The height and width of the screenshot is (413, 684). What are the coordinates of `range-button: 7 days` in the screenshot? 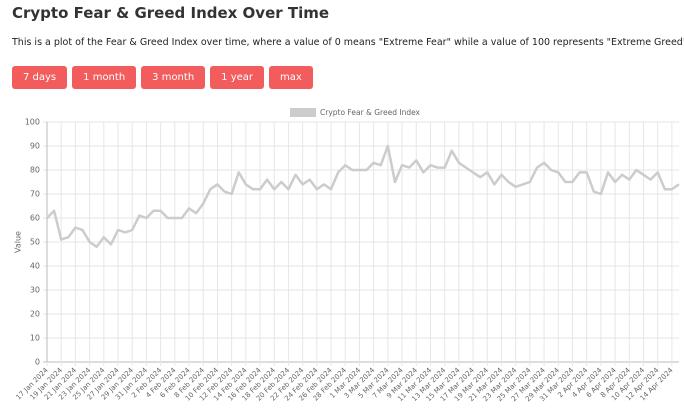 It's located at (40, 77).